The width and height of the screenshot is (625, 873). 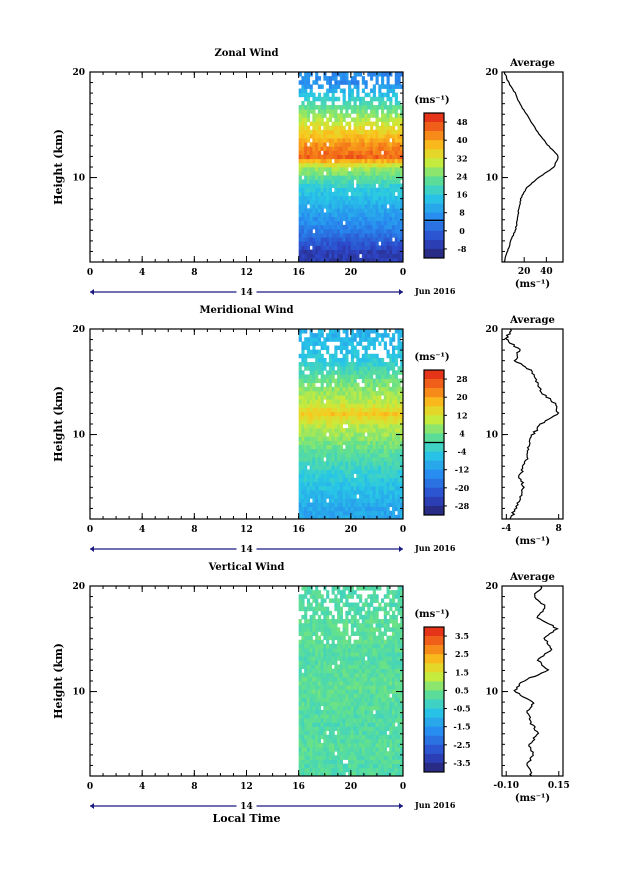 What do you see at coordinates (491, 179) in the screenshot?
I see `profile-y-tick-label: 10` at bounding box center [491, 179].